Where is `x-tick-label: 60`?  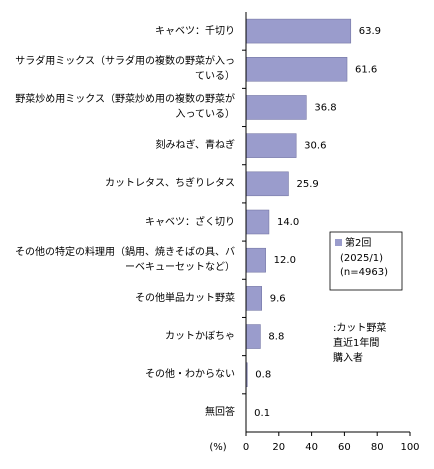 x-tick-label: 60 is located at coordinates (344, 447).